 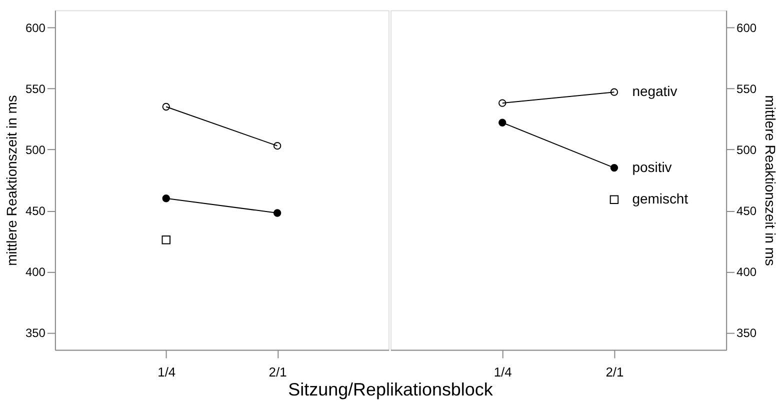 What do you see at coordinates (652, 166) in the screenshot?
I see `series-label: positiv` at bounding box center [652, 166].